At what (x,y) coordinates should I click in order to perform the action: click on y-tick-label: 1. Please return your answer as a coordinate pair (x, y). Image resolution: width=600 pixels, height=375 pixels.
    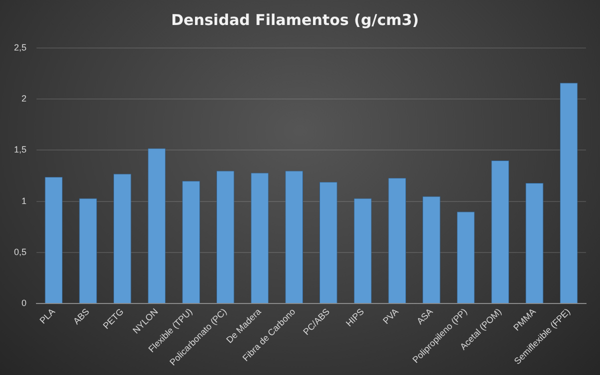
    Looking at the image, I should click on (24, 201).